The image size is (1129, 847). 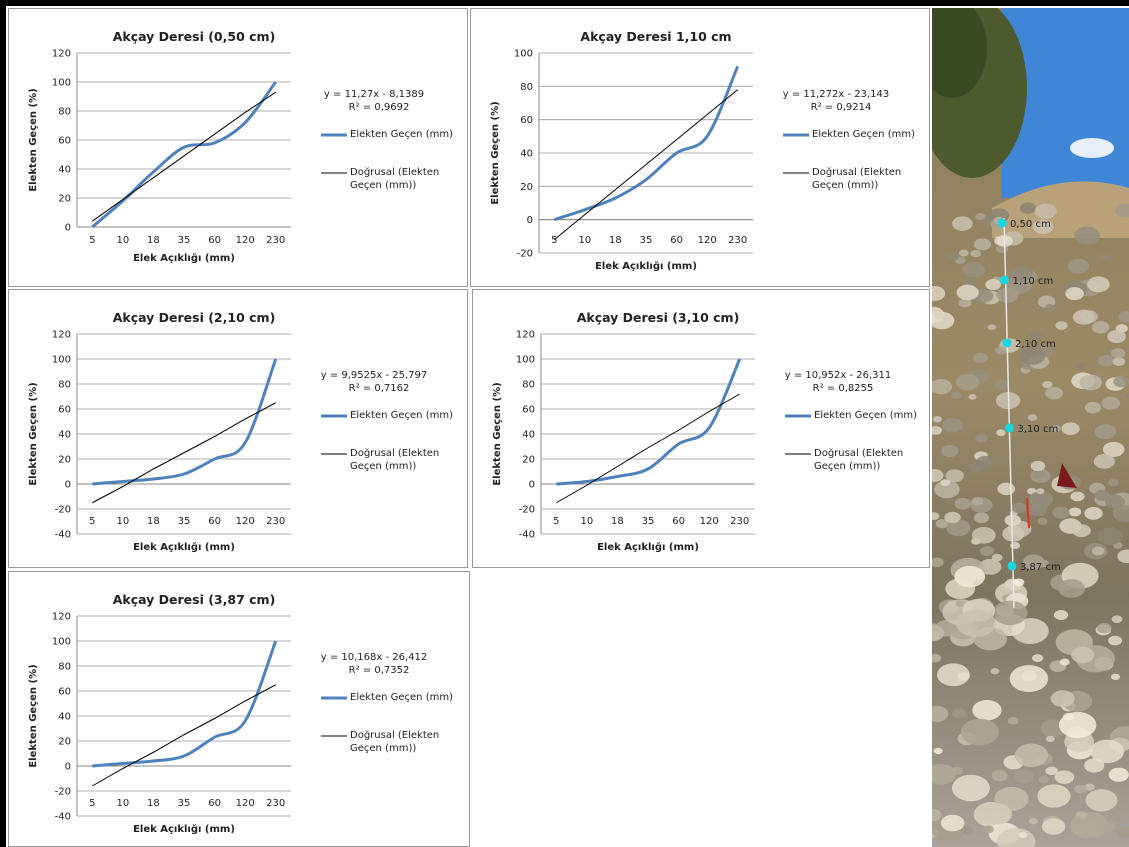 I want to click on trend-equation: y = 10,168x - 26,412, so click(x=374, y=657).